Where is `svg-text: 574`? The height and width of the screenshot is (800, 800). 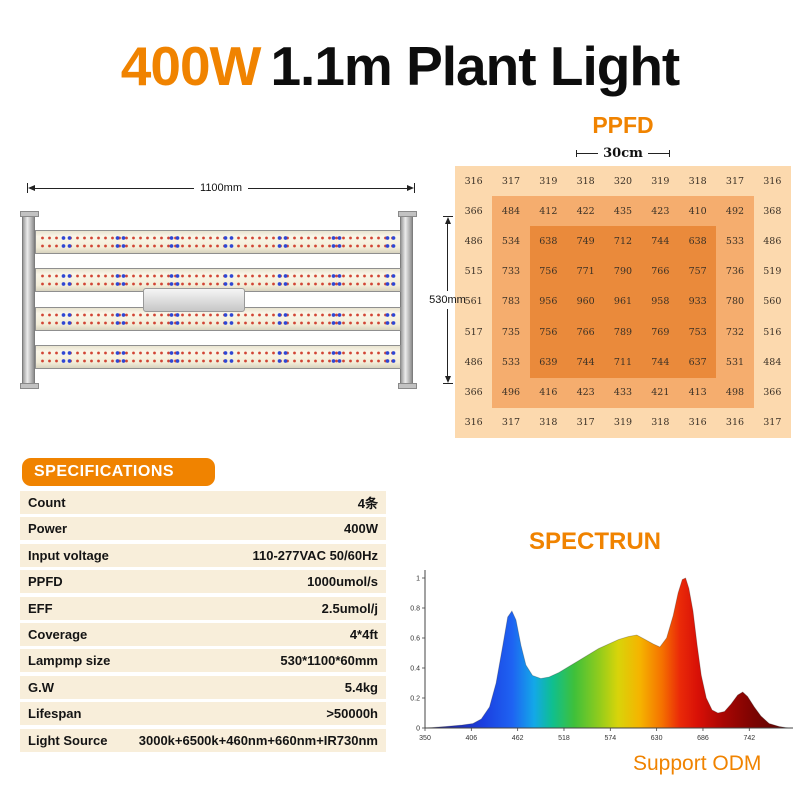
svg-text: 574 is located at coordinates (610, 738).